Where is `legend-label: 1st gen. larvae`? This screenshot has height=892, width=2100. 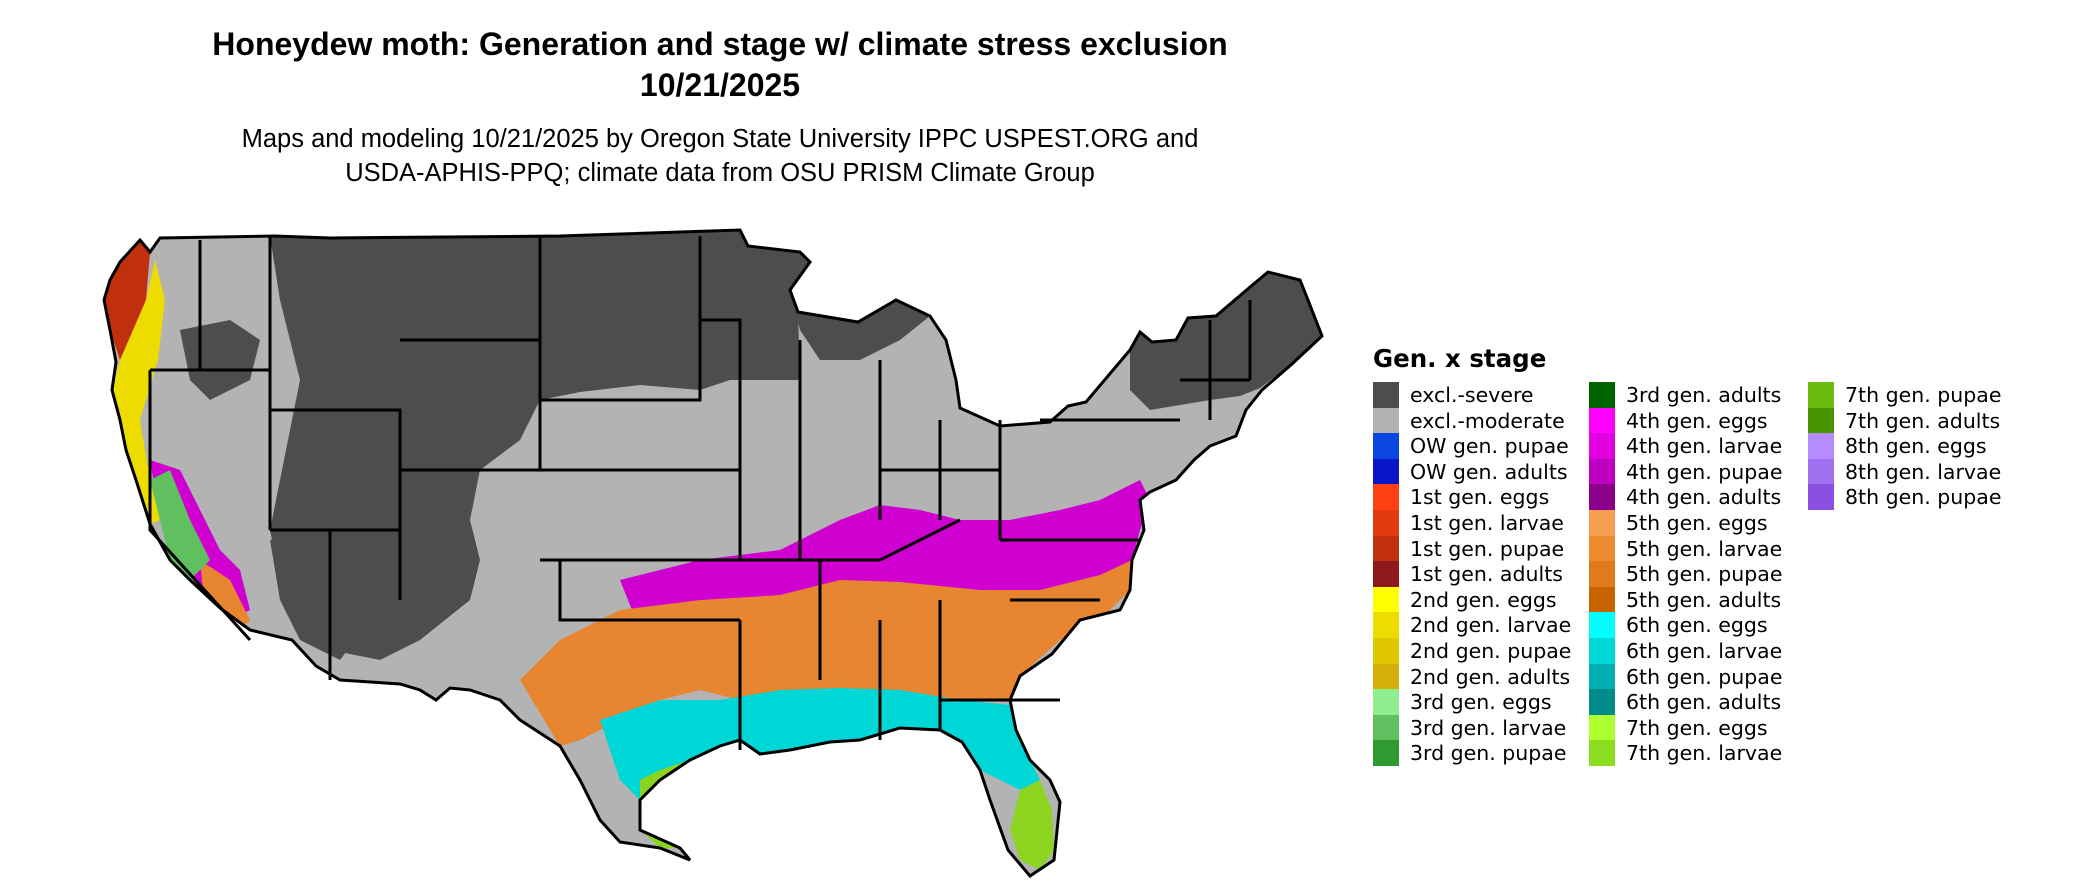 legend-label: 1st gen. larvae is located at coordinates (1487, 523).